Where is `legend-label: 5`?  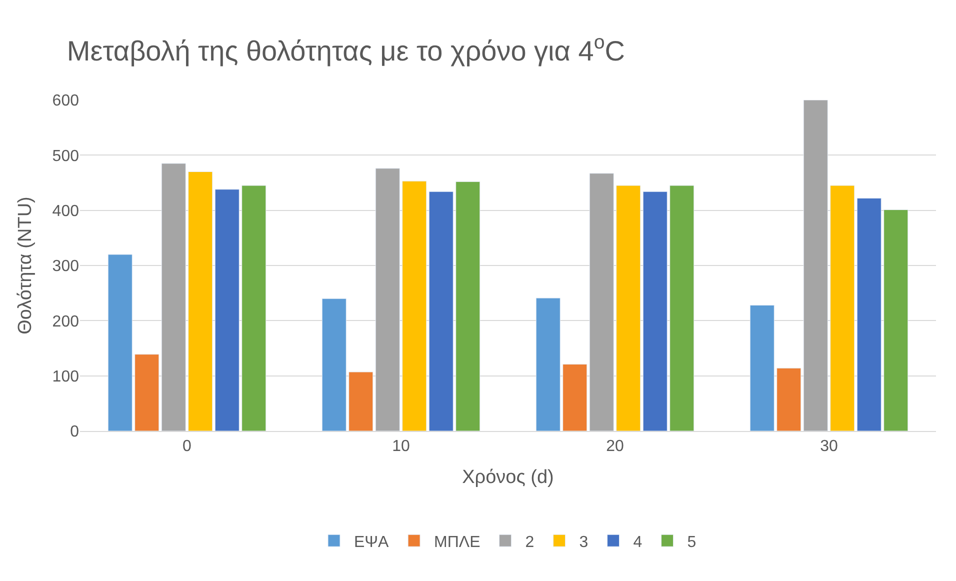
legend-label: 5 is located at coordinates (691, 542).